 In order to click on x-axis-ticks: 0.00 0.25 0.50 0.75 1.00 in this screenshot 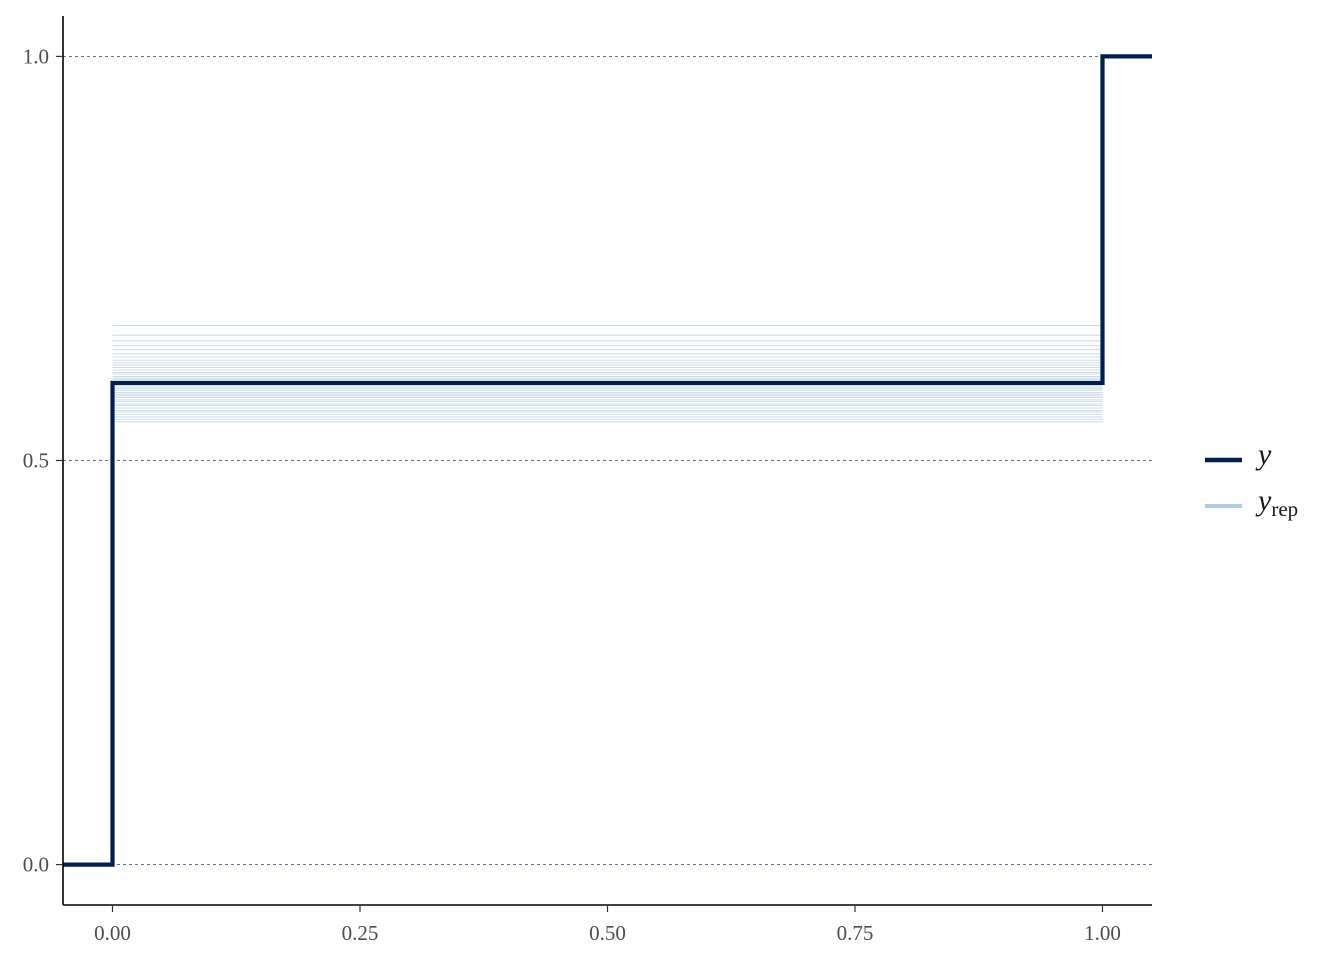, I will do `click(607, 925)`.